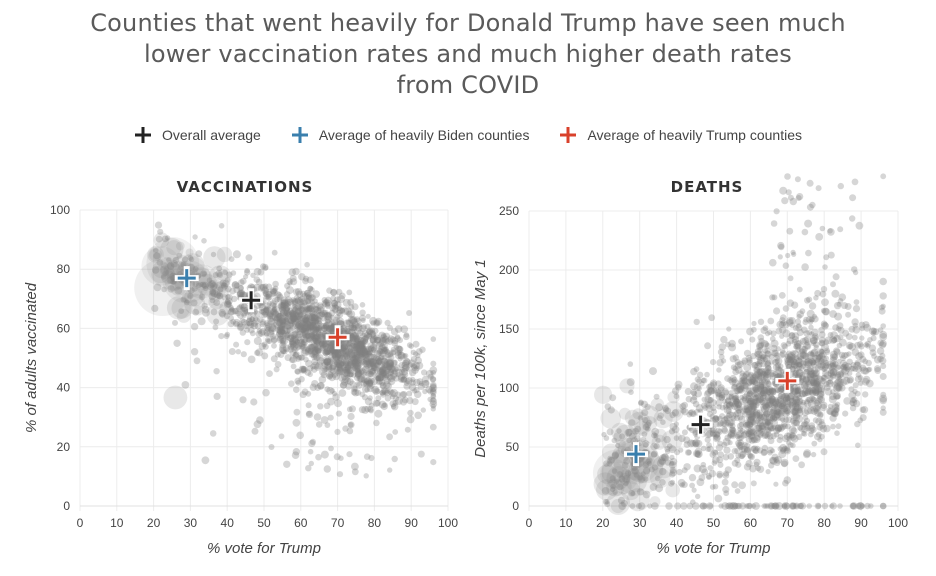 The width and height of the screenshot is (936, 576). What do you see at coordinates (245, 187) in the screenshot?
I see `panel-title: VACCINATIONS` at bounding box center [245, 187].